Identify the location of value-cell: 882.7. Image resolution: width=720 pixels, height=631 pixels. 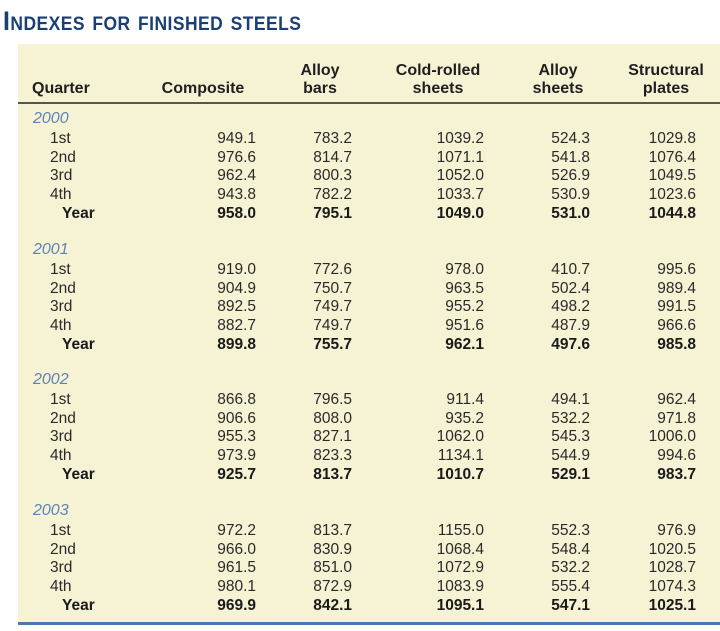
(236, 326).